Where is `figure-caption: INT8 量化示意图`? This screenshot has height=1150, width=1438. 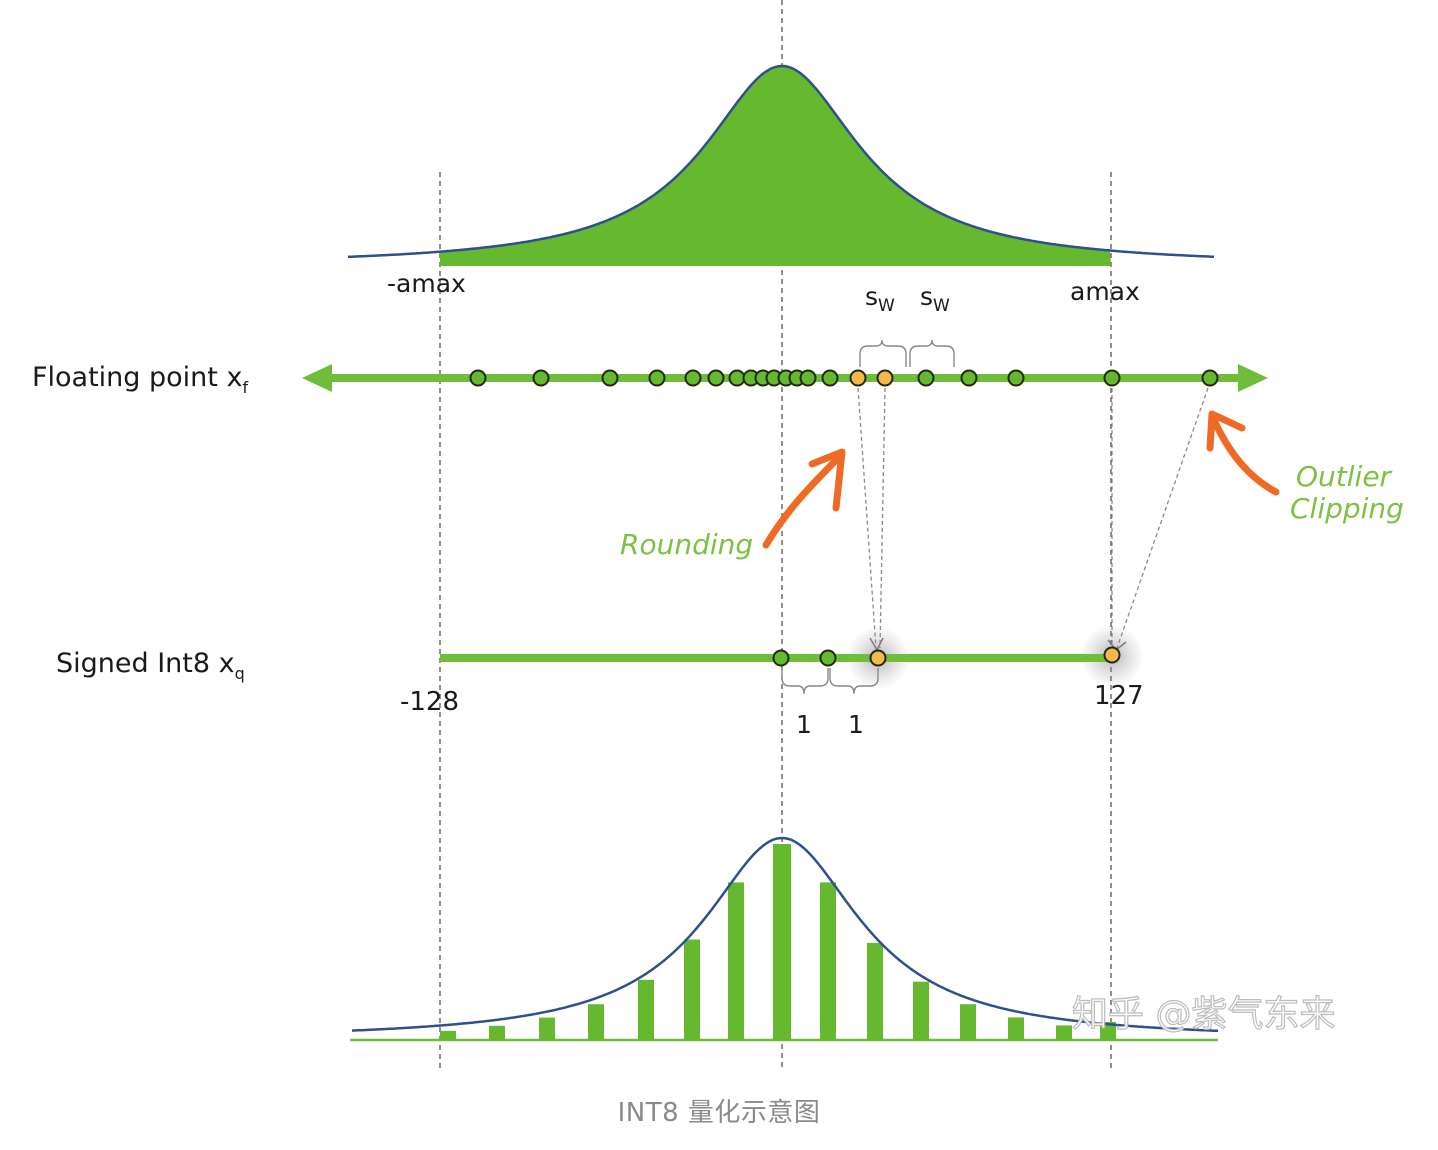
figure-caption: INT8 量化示意图 is located at coordinates (719, 1110).